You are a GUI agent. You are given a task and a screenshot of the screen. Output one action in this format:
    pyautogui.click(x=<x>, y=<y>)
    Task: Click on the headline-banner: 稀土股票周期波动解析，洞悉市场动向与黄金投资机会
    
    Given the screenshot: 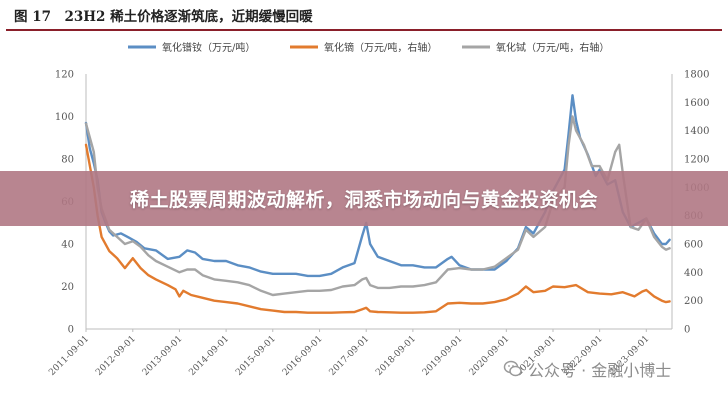 What is the action you would take?
    pyautogui.click(x=364, y=198)
    